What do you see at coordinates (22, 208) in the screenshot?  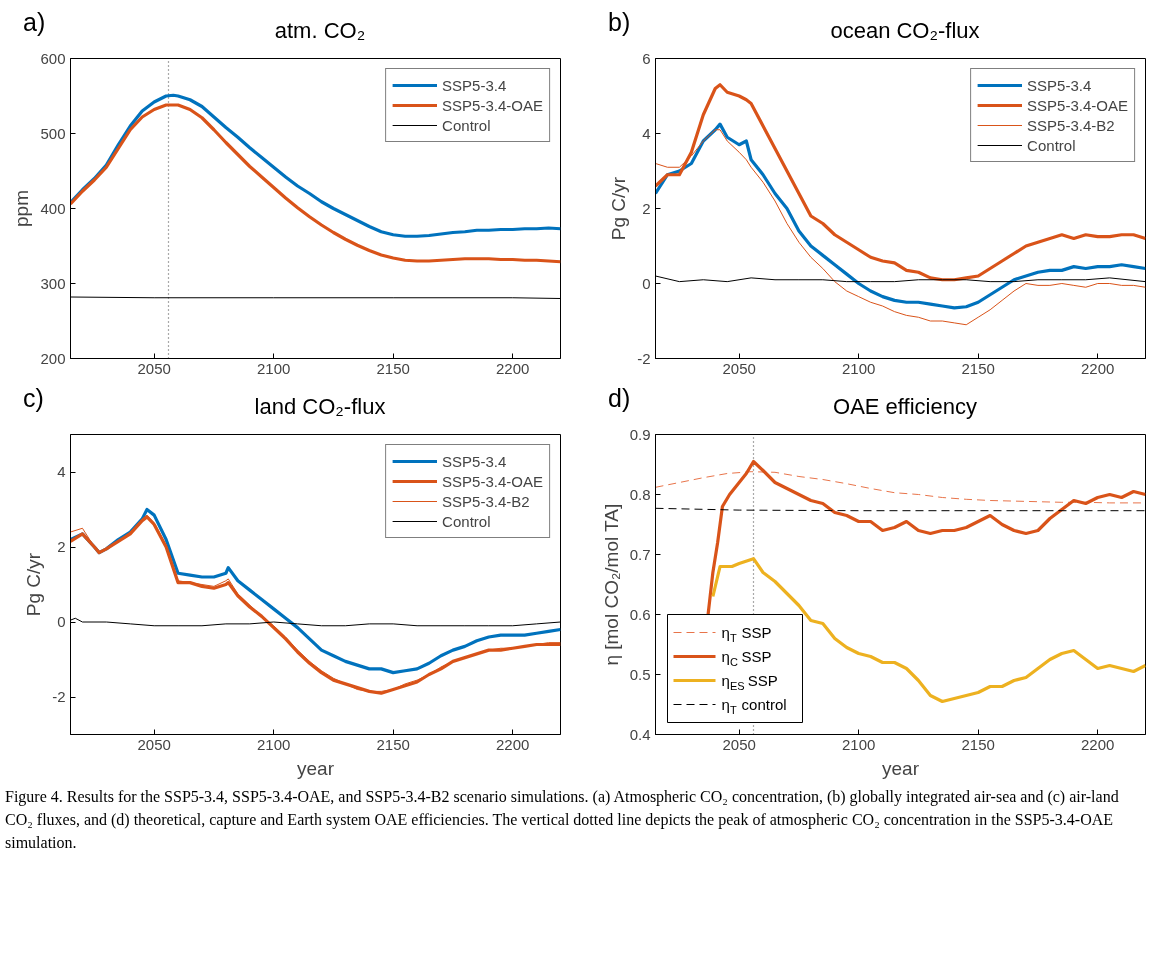 I see `y-axis-title: ppm` at bounding box center [22, 208].